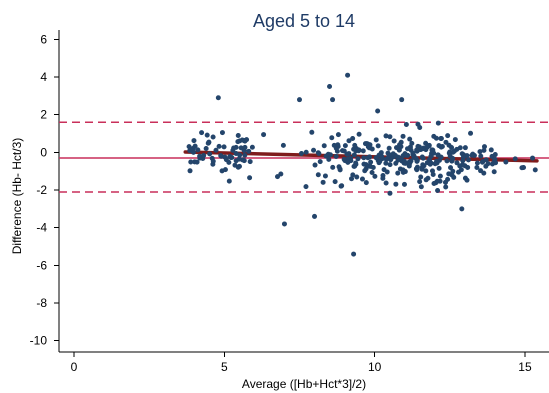  Describe the element at coordinates (41, 303) in the screenshot. I see `y-tick-label: -8` at that location.